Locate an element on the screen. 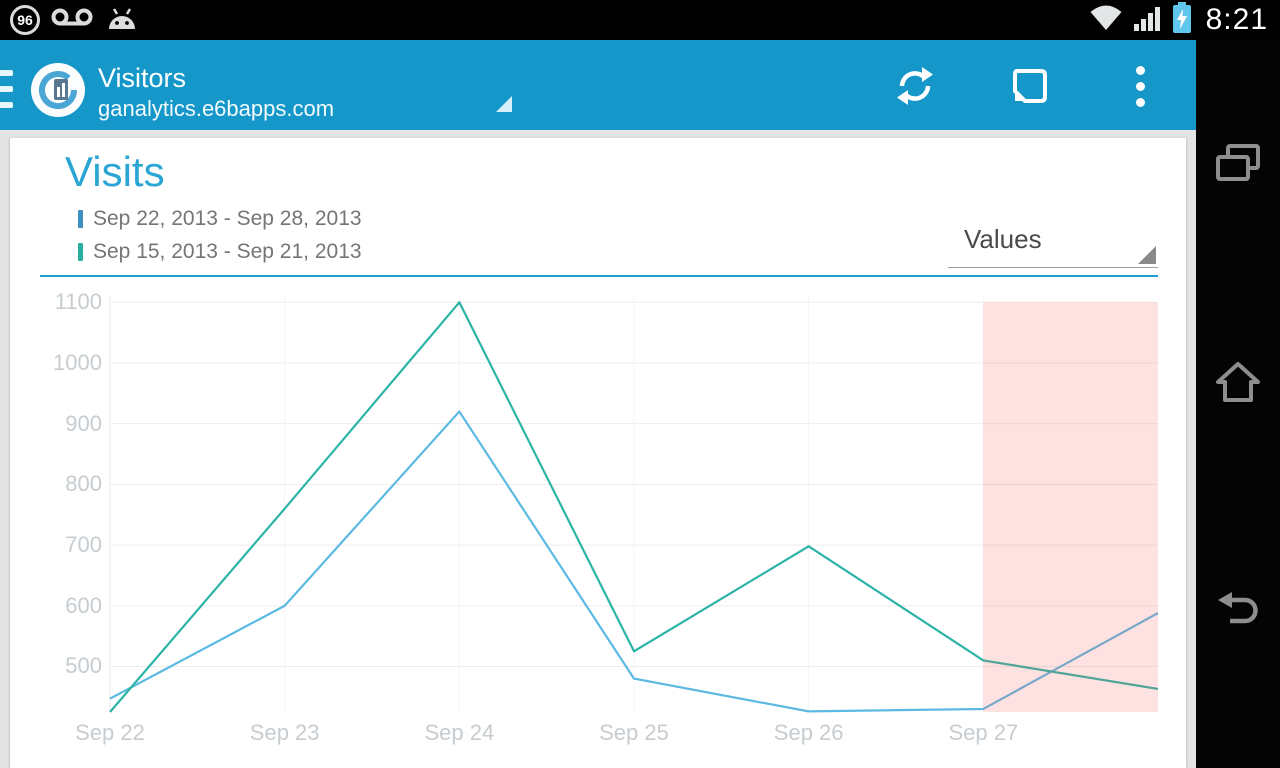 The width and height of the screenshot is (1280, 768). account-subtitle: ganalytics.e6bapps.com is located at coordinates (216, 108).